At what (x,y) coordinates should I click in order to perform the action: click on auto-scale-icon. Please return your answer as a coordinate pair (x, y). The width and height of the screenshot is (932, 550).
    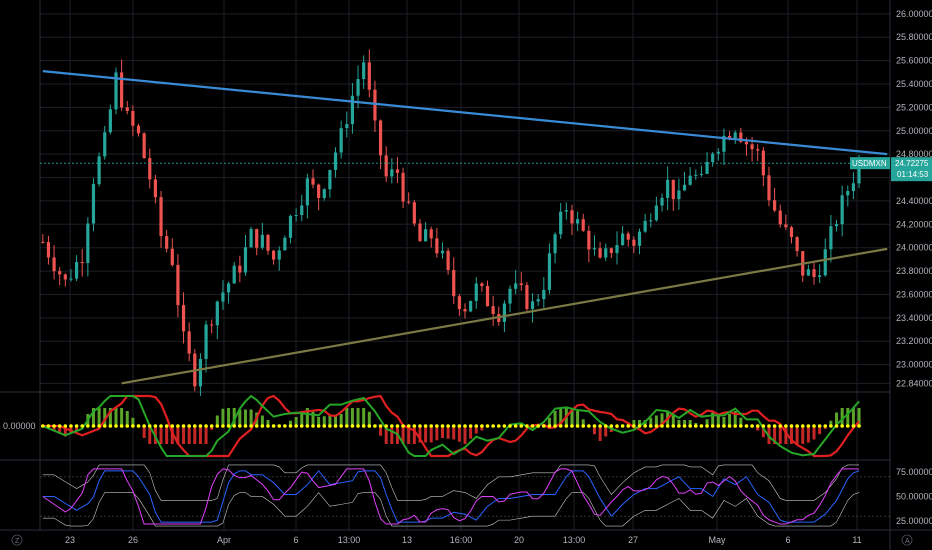
    Looking at the image, I should click on (907, 540).